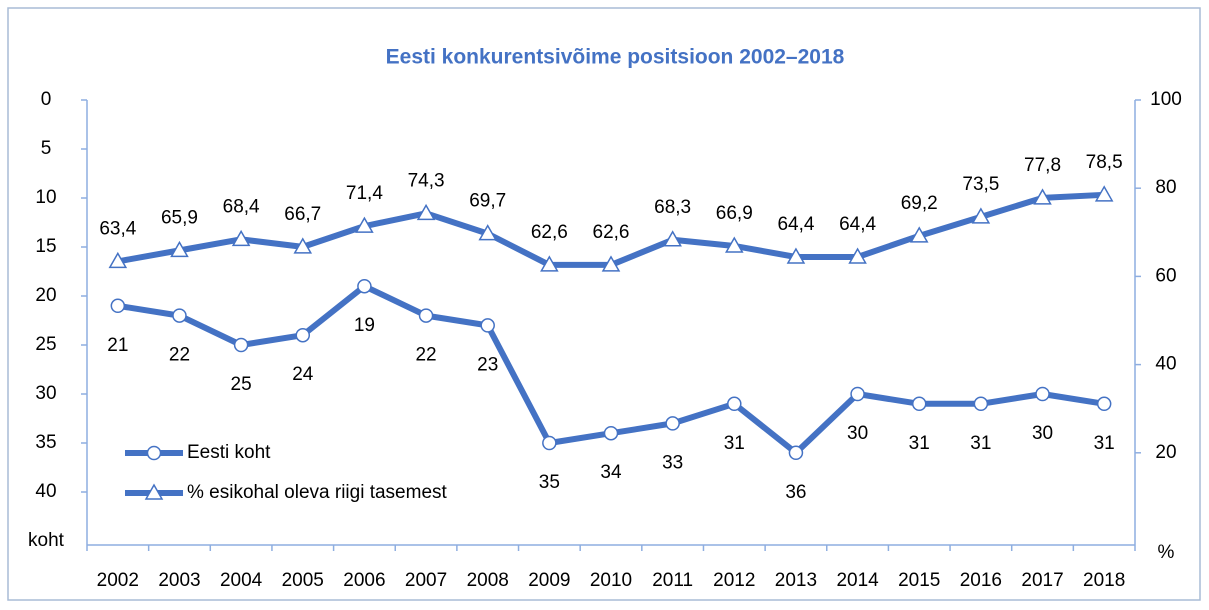 The width and height of the screenshot is (1209, 610). I want to click on x-tick-label: 2012, so click(734, 580).